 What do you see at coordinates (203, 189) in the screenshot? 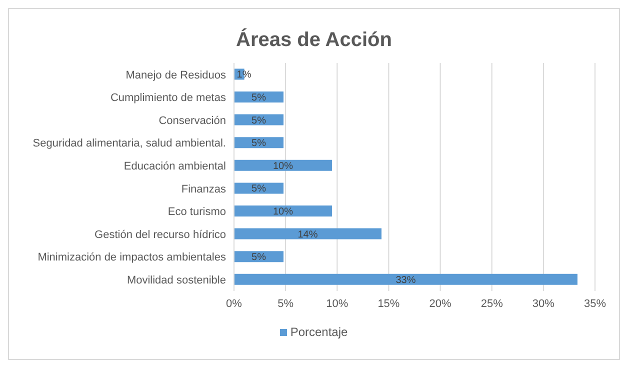
I see `y-tick-label: Finanzas` at bounding box center [203, 189].